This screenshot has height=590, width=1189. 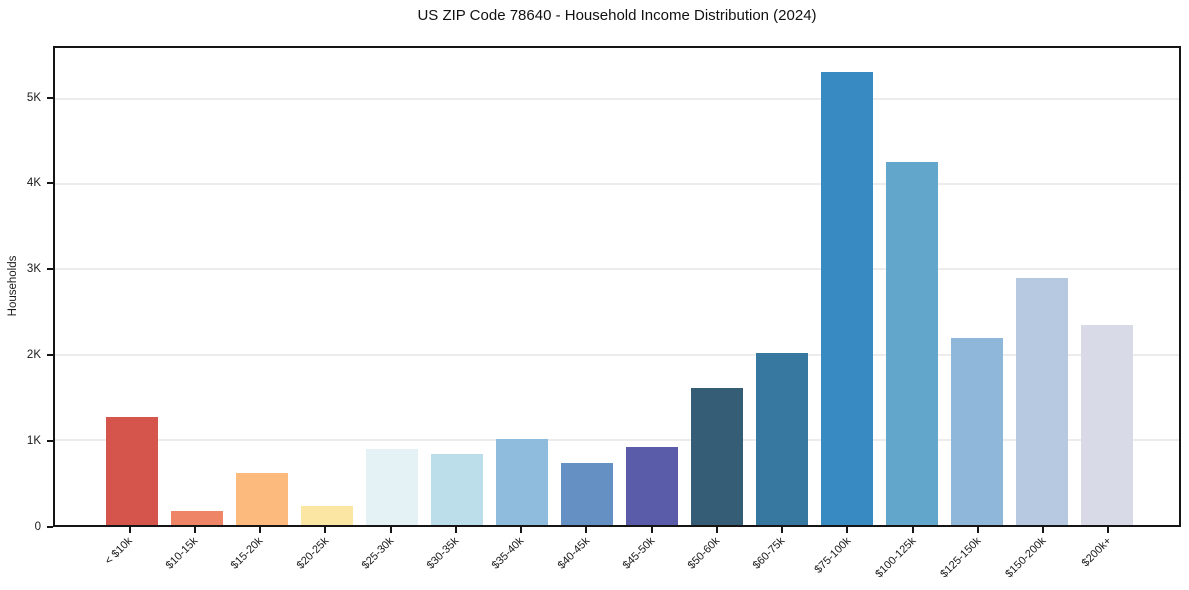 I want to click on x-tick-label: $15-20k, so click(x=247, y=553).